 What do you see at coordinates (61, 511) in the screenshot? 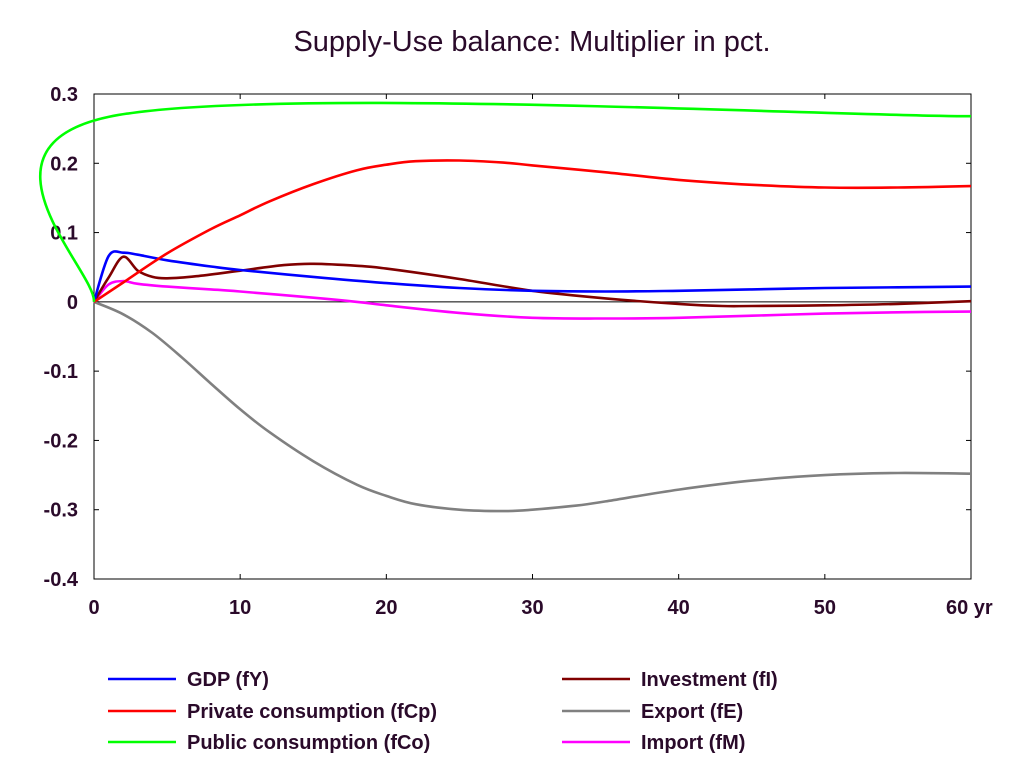
I see `y-tick-label: -0.3` at bounding box center [61, 511].